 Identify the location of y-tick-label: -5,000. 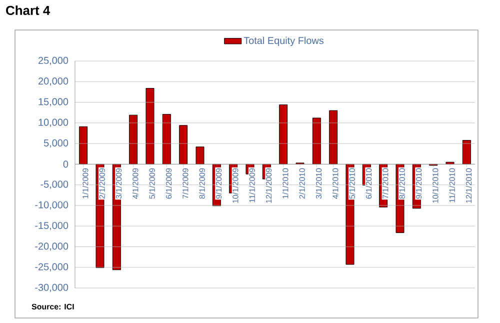
(54, 184).